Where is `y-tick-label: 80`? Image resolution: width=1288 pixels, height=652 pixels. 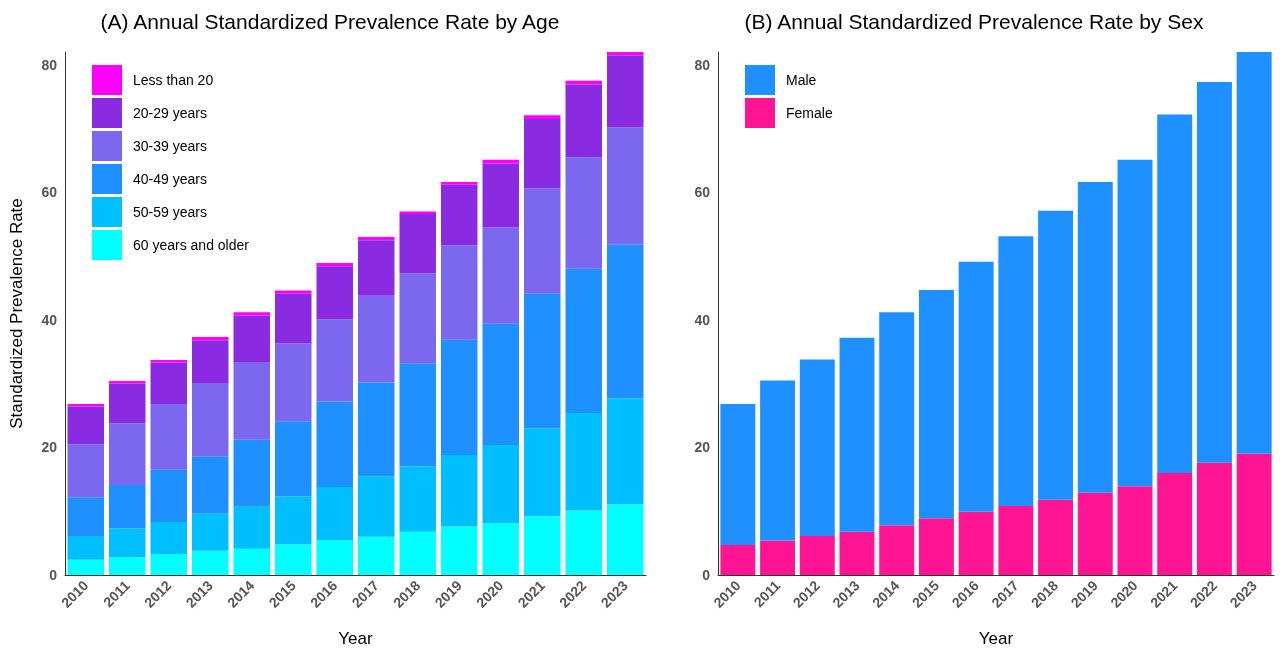
y-tick-label: 80 is located at coordinates (702, 64).